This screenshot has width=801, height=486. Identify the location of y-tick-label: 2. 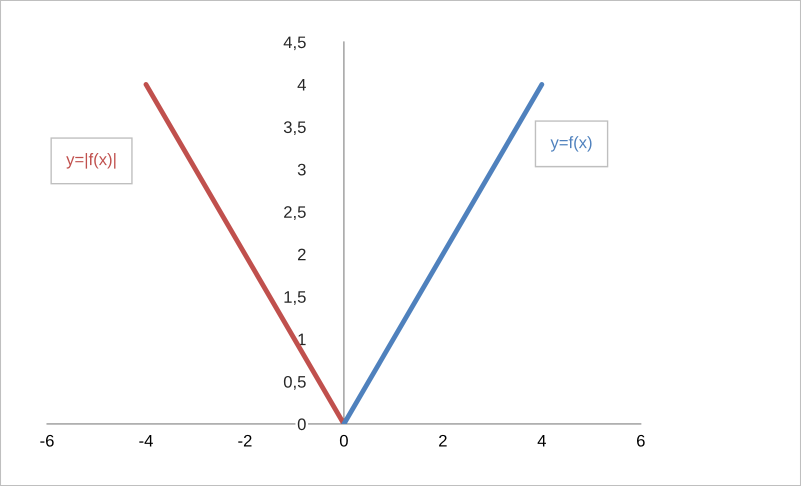
(302, 254).